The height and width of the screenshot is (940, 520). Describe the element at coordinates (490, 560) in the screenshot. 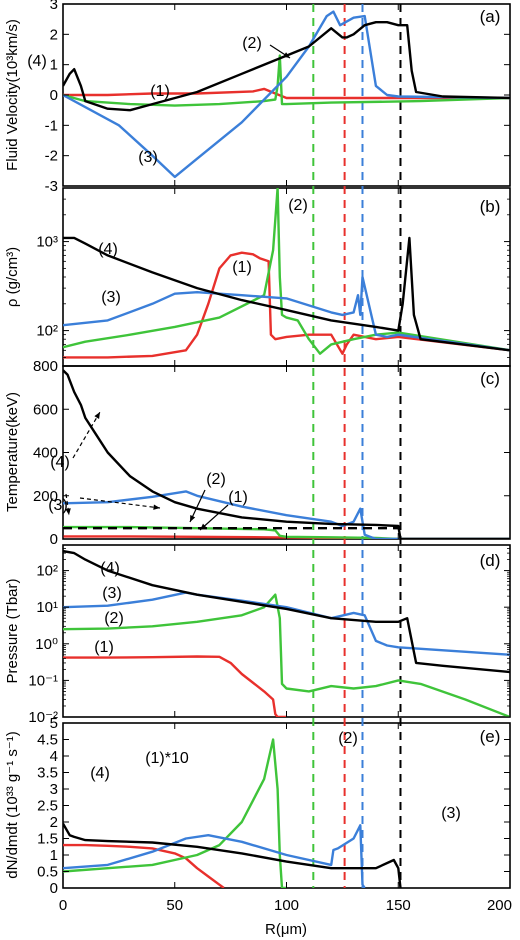

I see `panel-label: (d)` at that location.